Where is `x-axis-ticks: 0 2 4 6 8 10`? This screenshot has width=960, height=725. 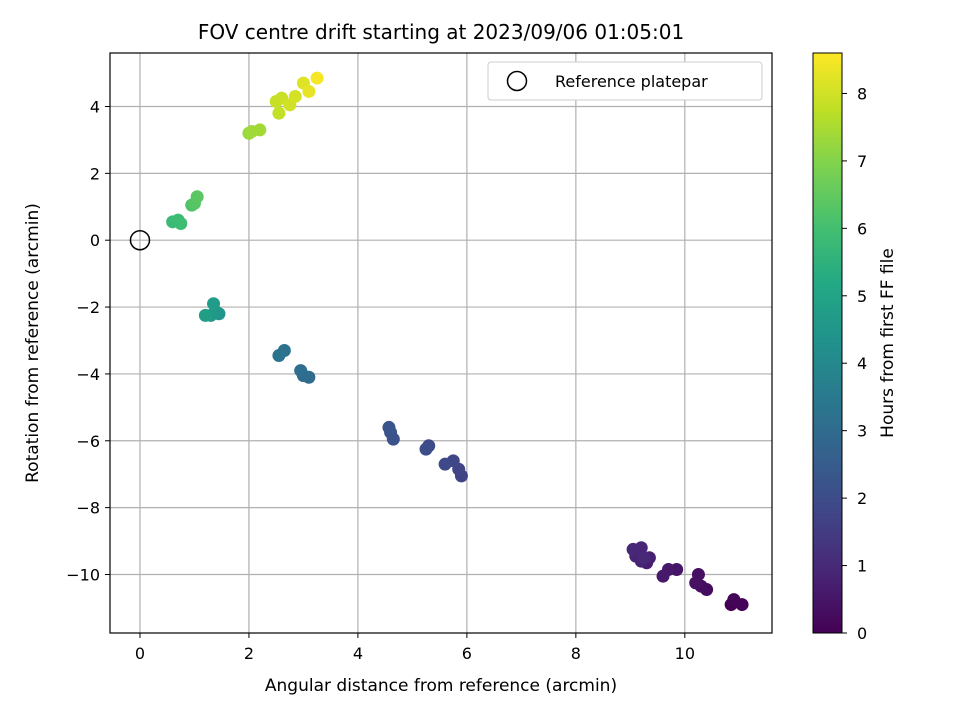
x-axis-ticks: 0 2 4 6 8 10 is located at coordinates (415, 648).